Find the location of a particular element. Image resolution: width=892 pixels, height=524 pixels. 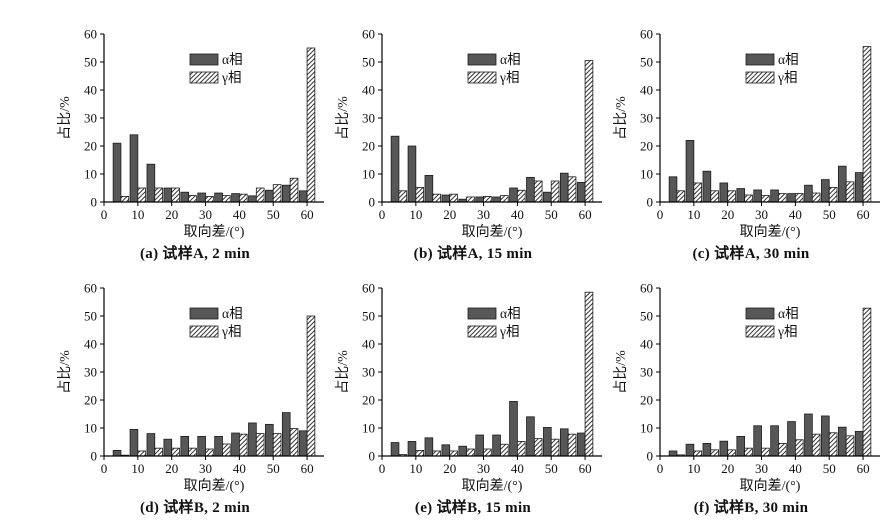

bars-group is located at coordinates (214, 125).